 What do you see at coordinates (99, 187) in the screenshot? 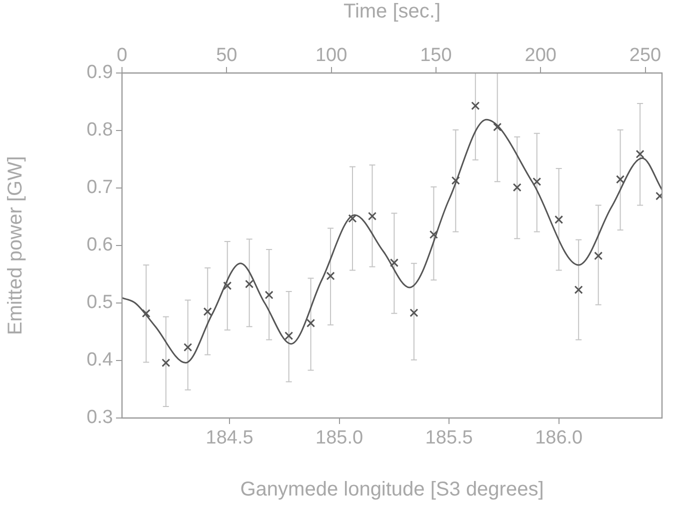
I see `y-tick-label: 0.7` at bounding box center [99, 187].